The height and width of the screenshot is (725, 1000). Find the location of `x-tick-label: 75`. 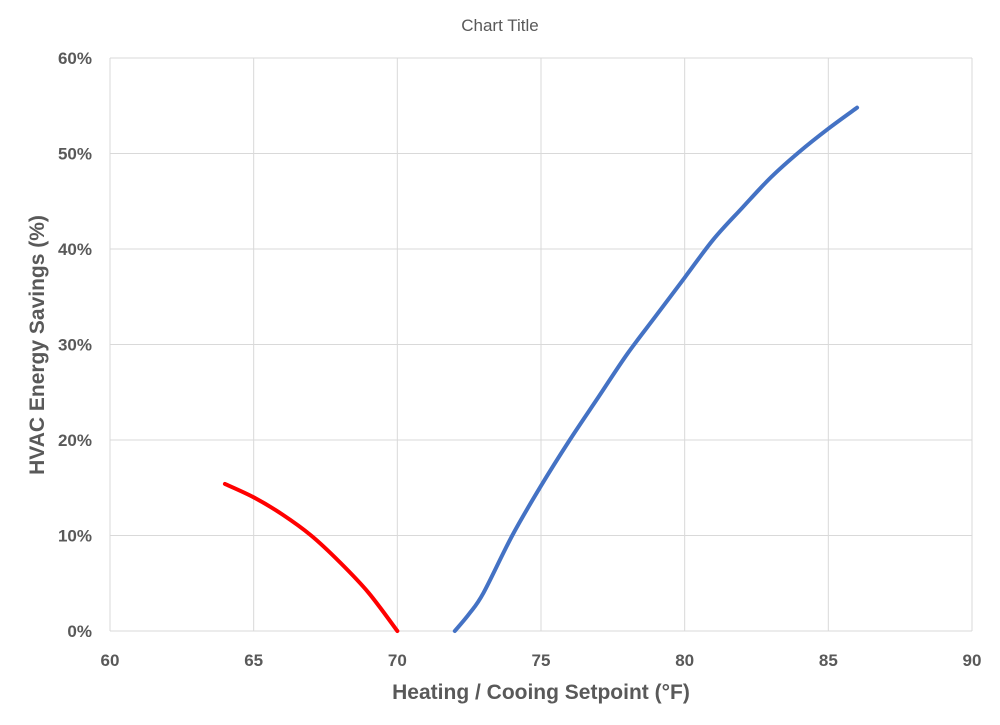

x-tick-label: 75 is located at coordinates (541, 660).